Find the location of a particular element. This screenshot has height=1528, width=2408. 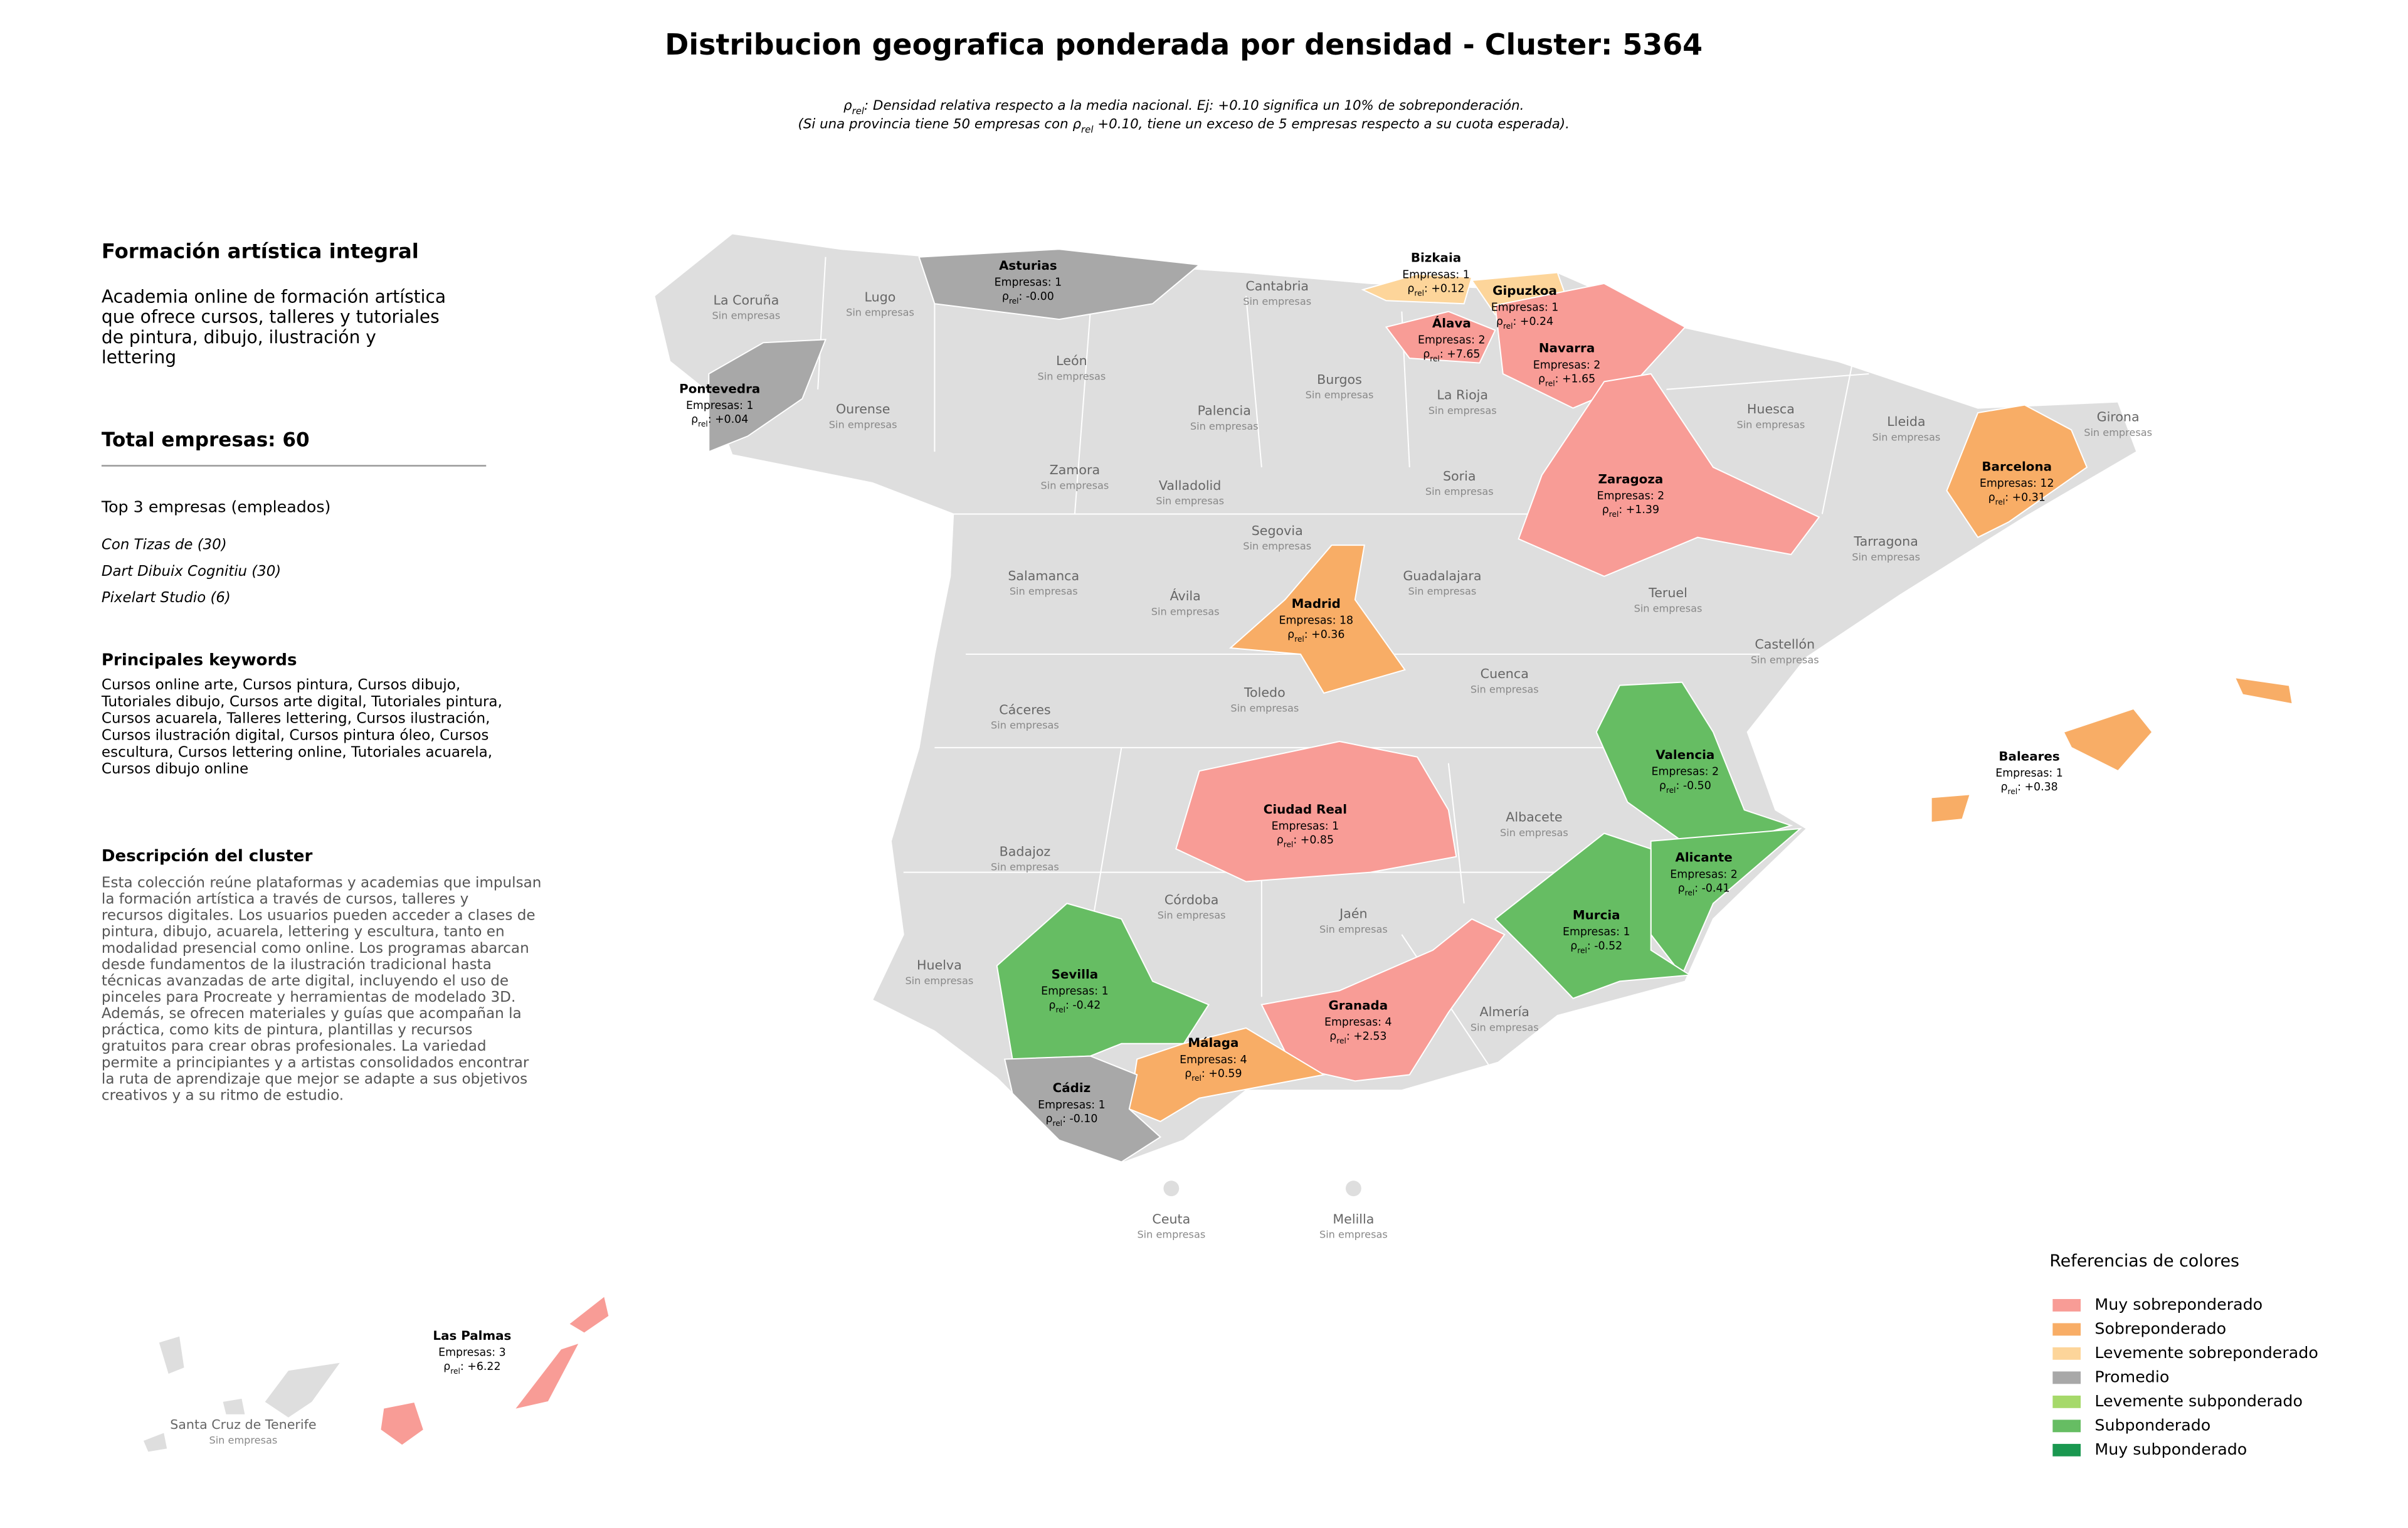

province-density: ρrel: -0.41 is located at coordinates (1704, 890).